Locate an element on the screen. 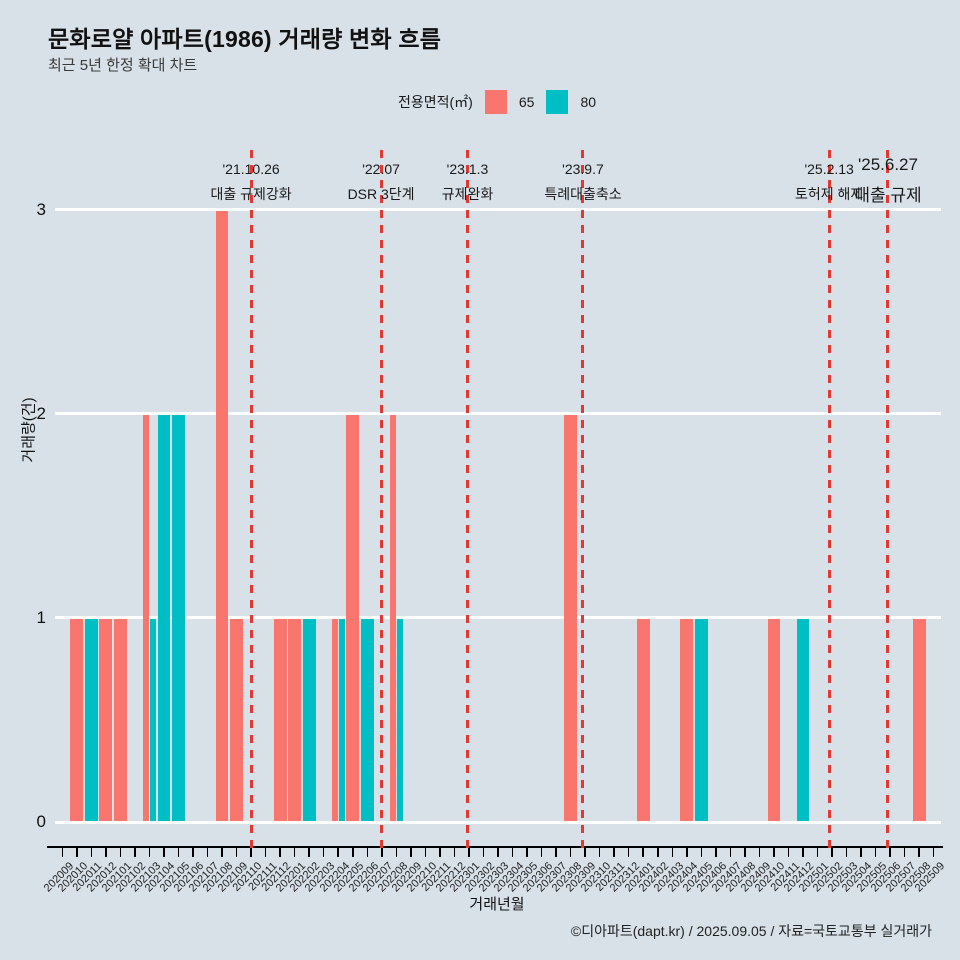 The height and width of the screenshot is (960, 960). event-date-202506: '25.6.27 is located at coordinates (888, 164).